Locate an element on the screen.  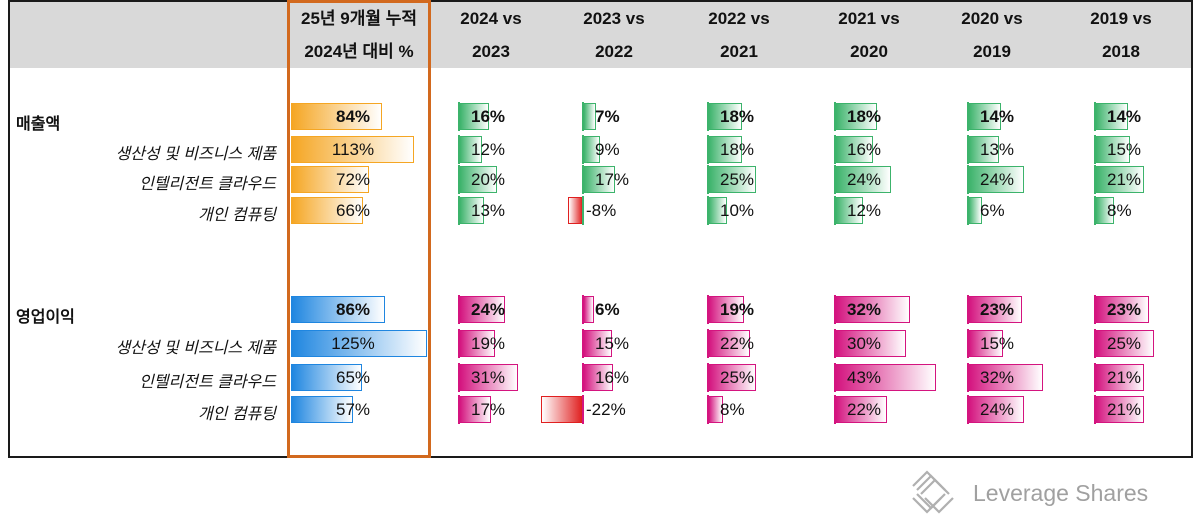
data-label: 43% is located at coordinates (864, 377).